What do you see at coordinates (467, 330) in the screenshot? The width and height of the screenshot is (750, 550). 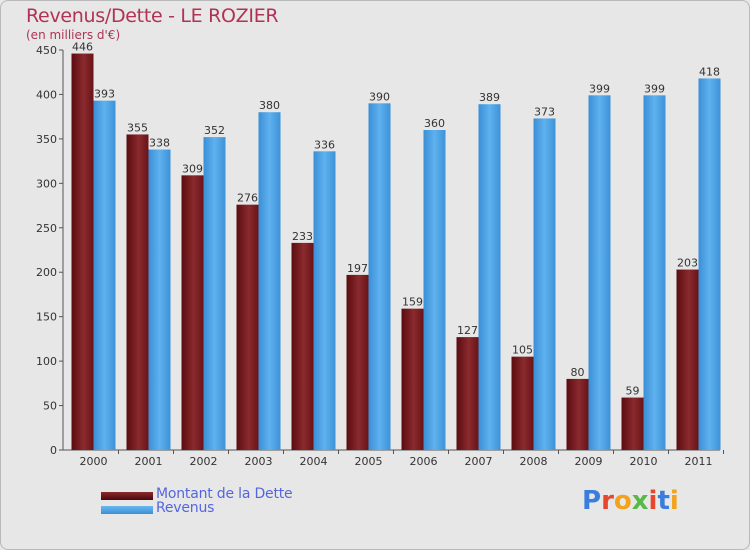 I see `data-label-dette: 127` at bounding box center [467, 330].